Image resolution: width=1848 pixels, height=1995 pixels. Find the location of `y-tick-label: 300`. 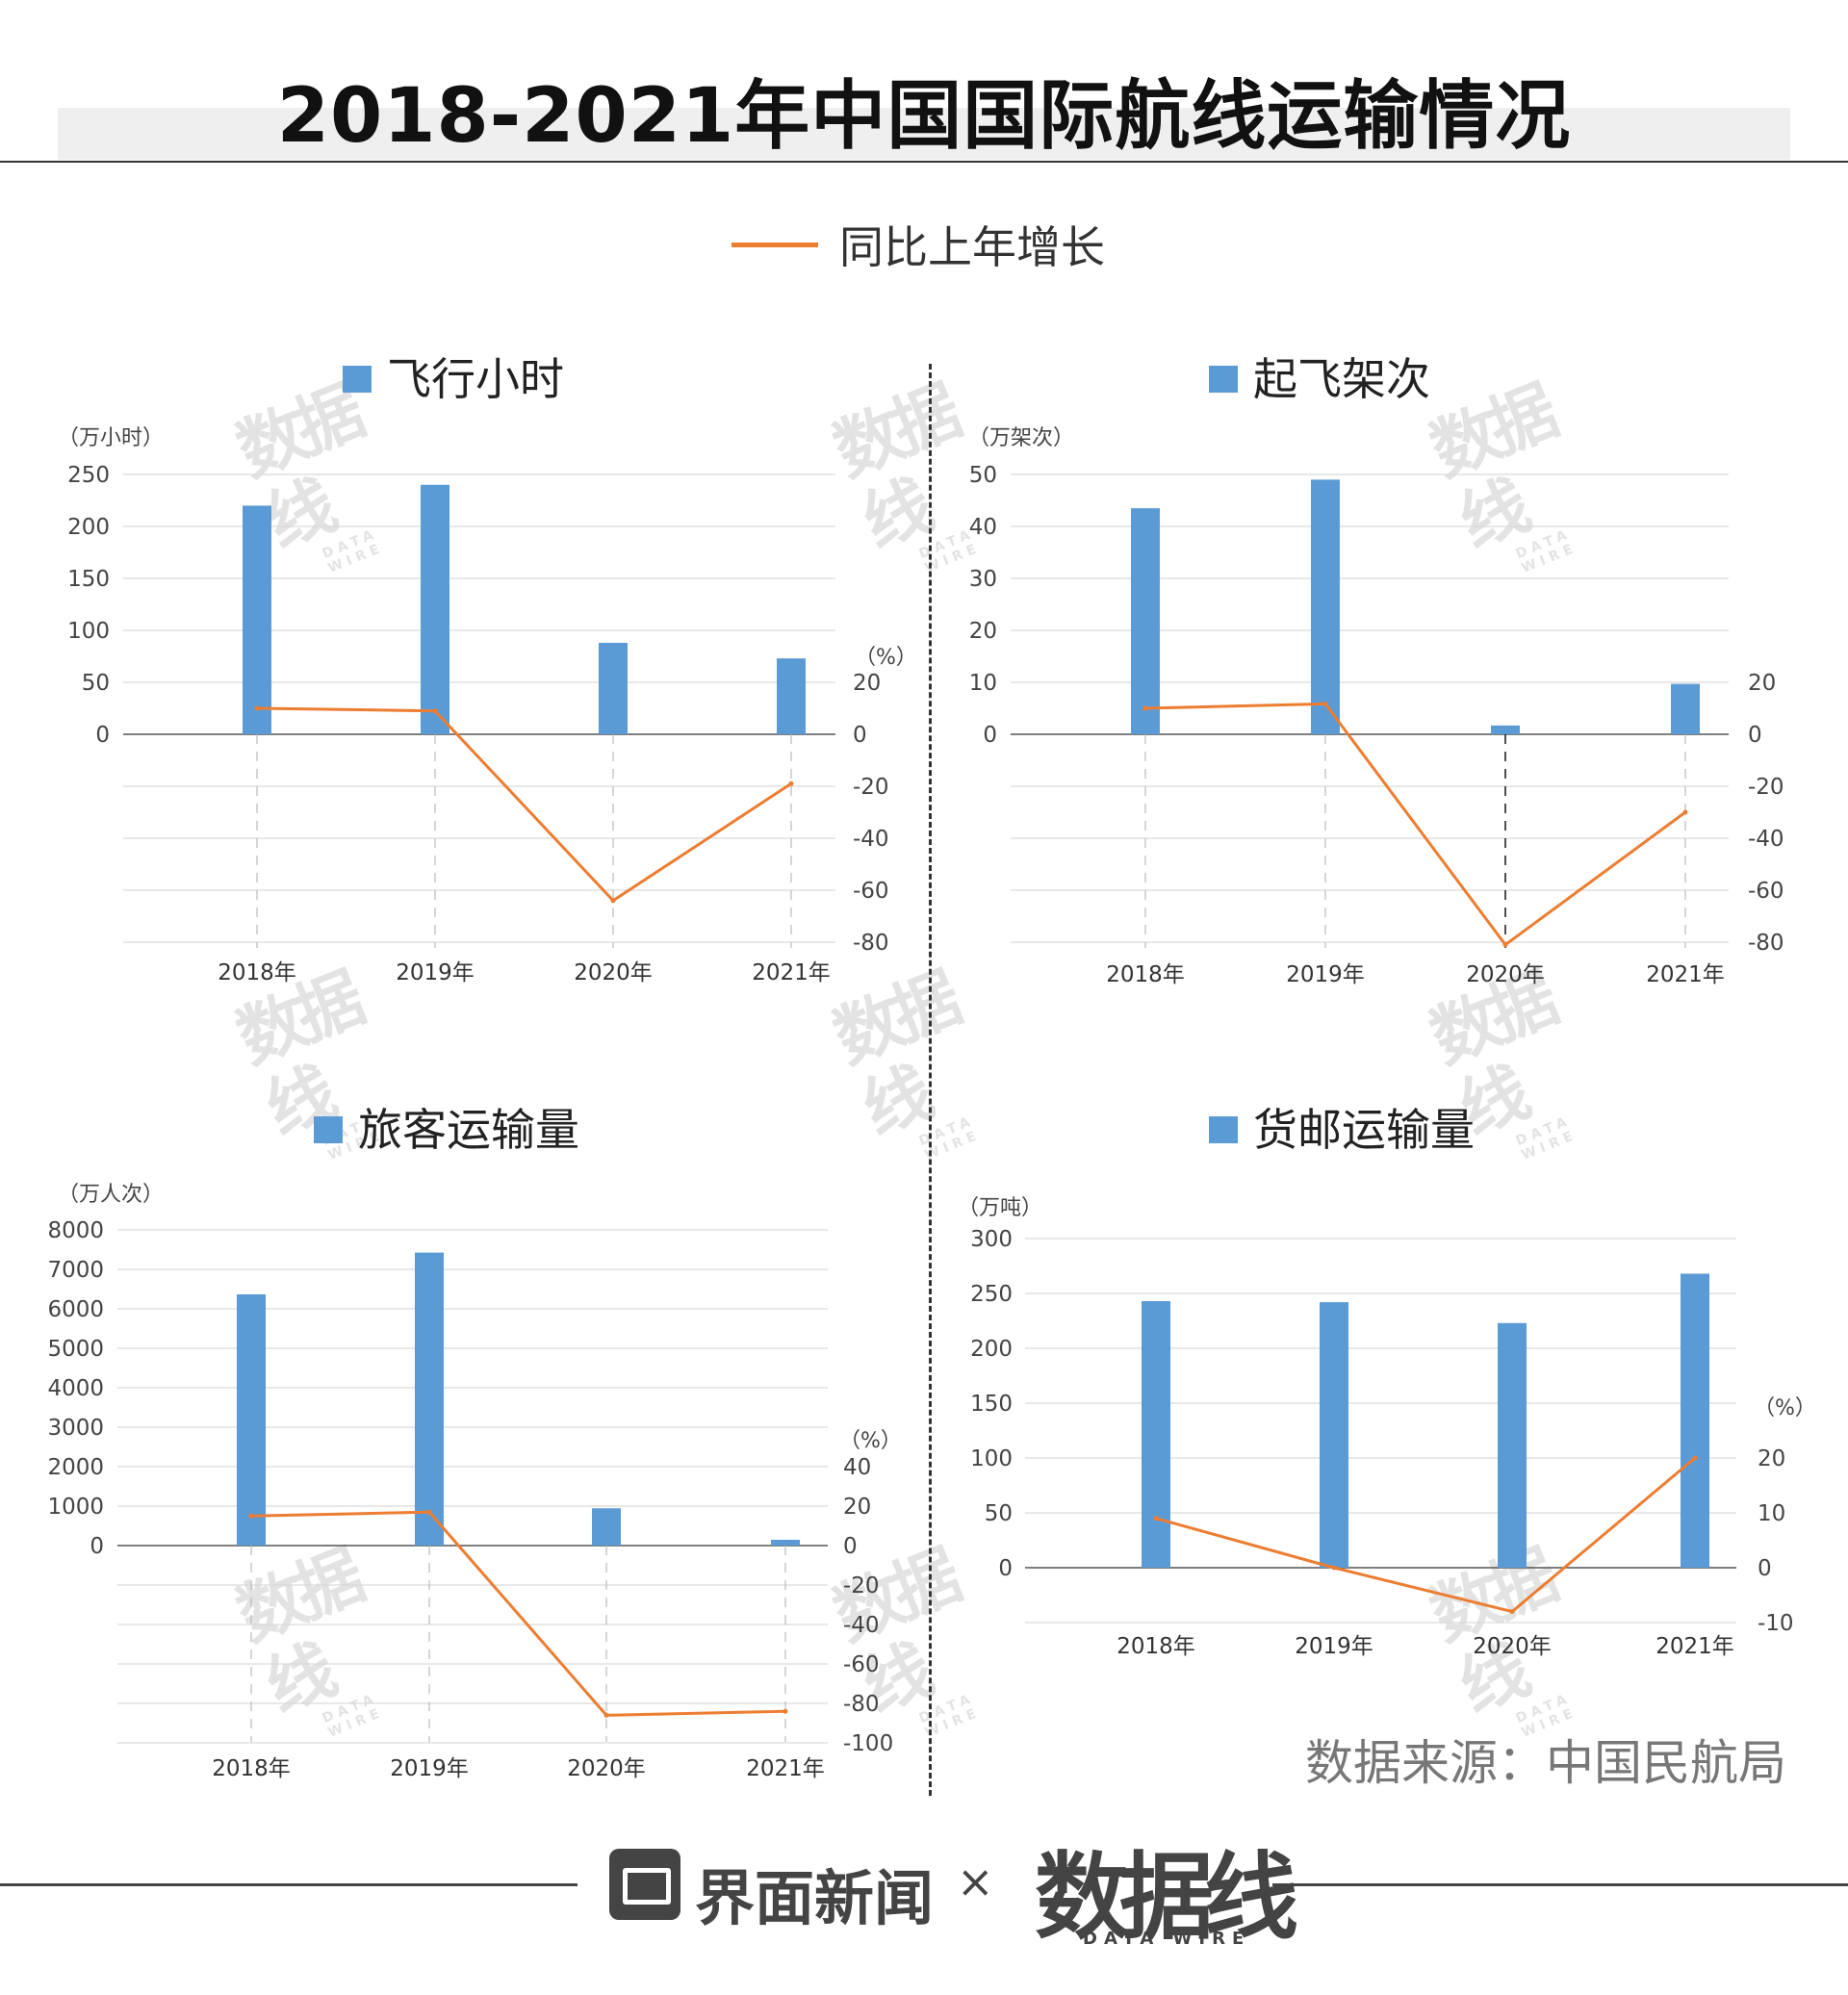

y-tick-label: 300 is located at coordinates (991, 1239).